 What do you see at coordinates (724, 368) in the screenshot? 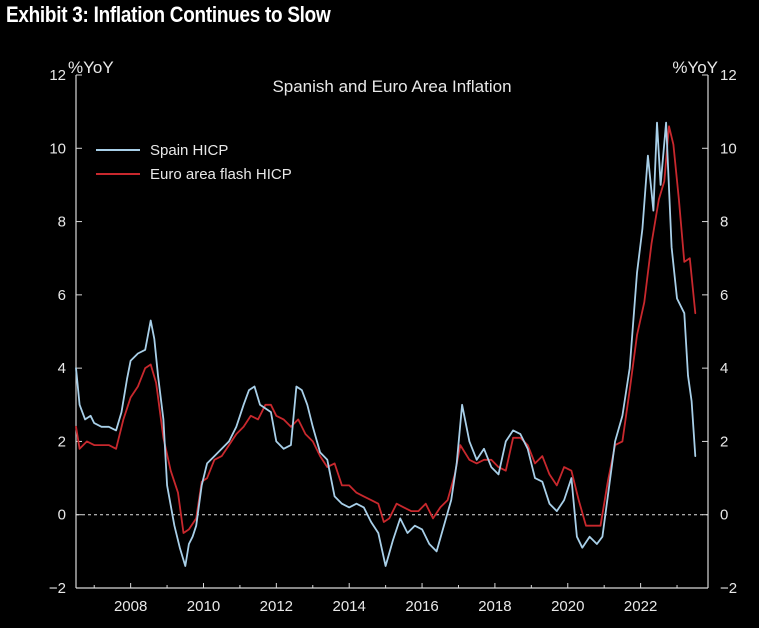
I see `right-y-tick-label: 4` at bounding box center [724, 368].